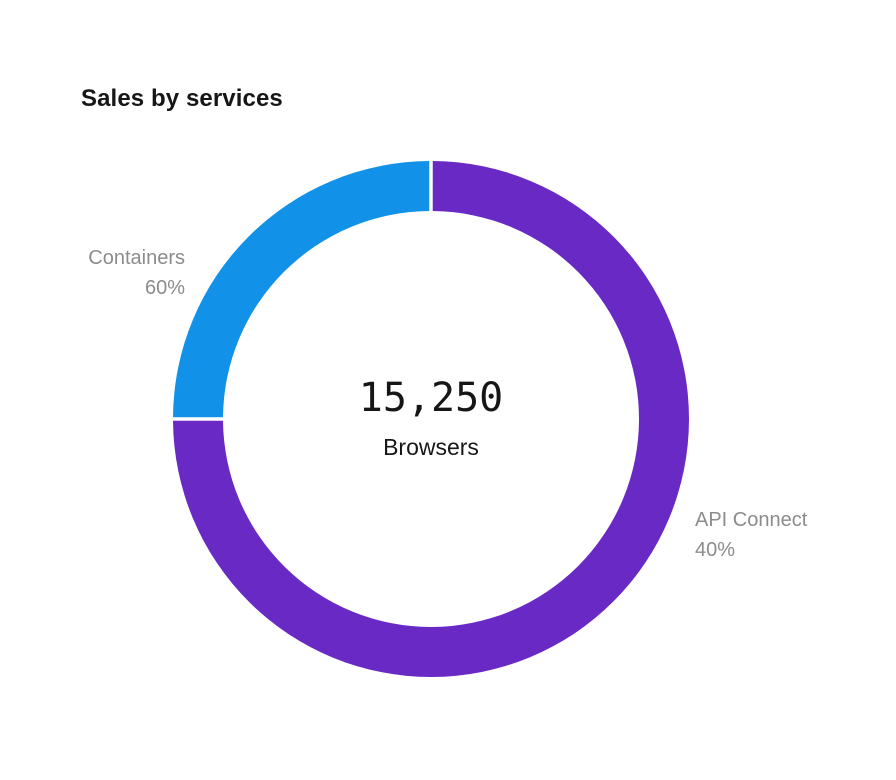 The height and width of the screenshot is (780, 896). Describe the element at coordinates (301, 289) in the screenshot. I see `donut-slice-containers` at that location.